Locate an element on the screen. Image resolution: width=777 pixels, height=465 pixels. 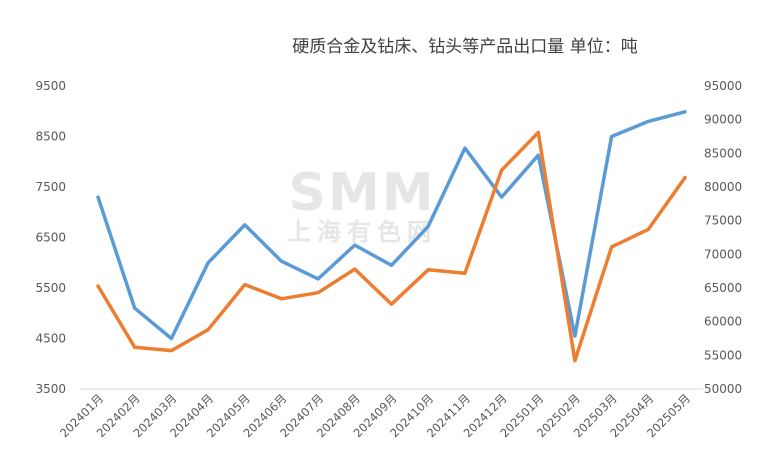
right-y-tick-label: 80000 is located at coordinates (723, 187).